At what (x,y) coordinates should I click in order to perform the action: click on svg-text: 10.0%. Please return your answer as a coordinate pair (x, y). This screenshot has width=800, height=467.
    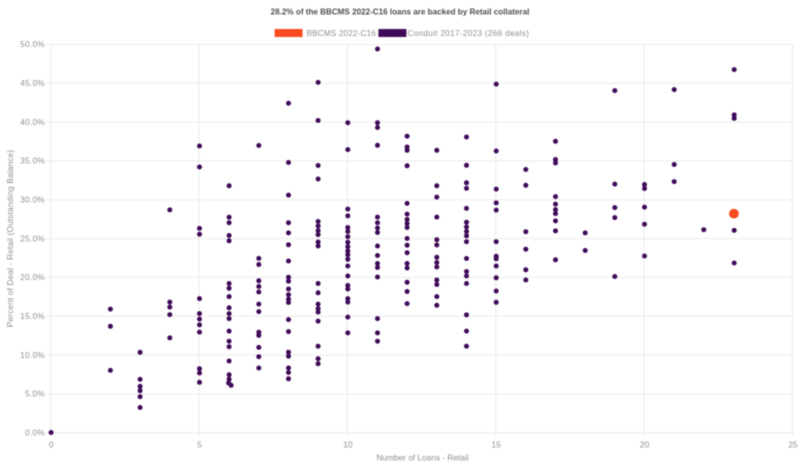
    Looking at the image, I should click on (32, 355).